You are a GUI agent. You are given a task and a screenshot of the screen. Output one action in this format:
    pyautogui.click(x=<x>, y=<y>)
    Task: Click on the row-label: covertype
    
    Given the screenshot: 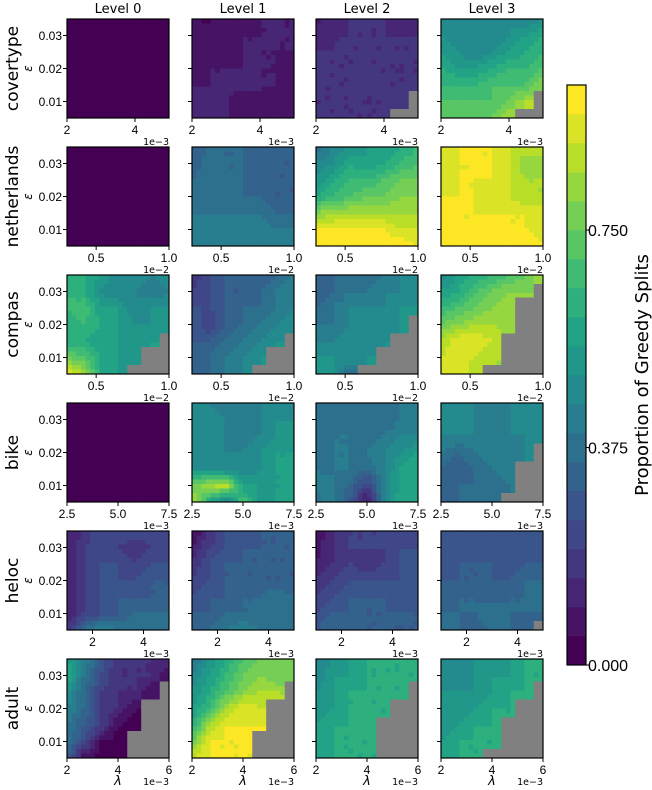 What is the action you would take?
    pyautogui.click(x=13, y=68)
    